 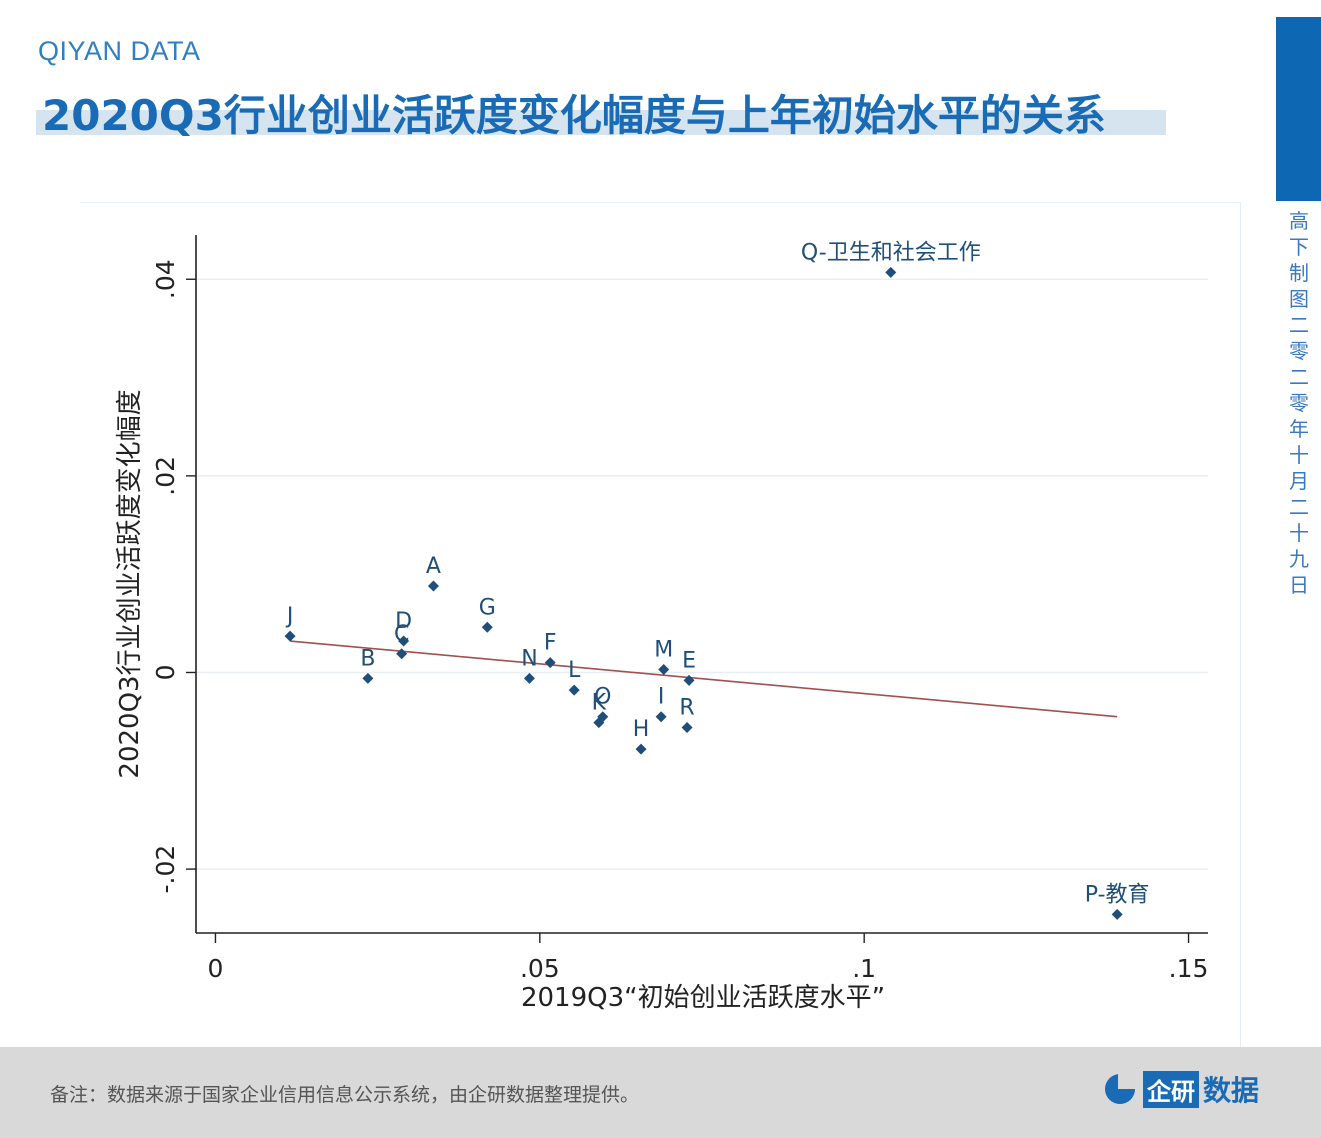 I want to click on fit-line, so click(x=703, y=679).